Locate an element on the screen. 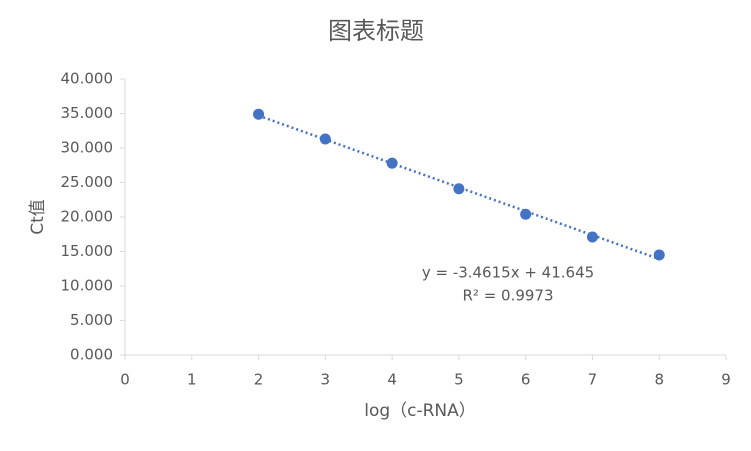  y-tick-label: 20.000 is located at coordinates (87, 217).